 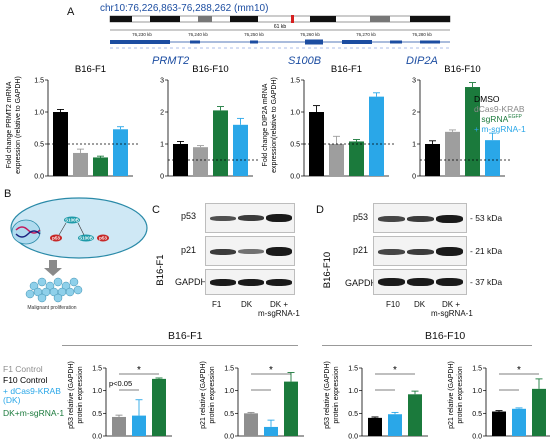 I want to click on blot-d-cell-line: B16-F10, so click(x=327, y=270).